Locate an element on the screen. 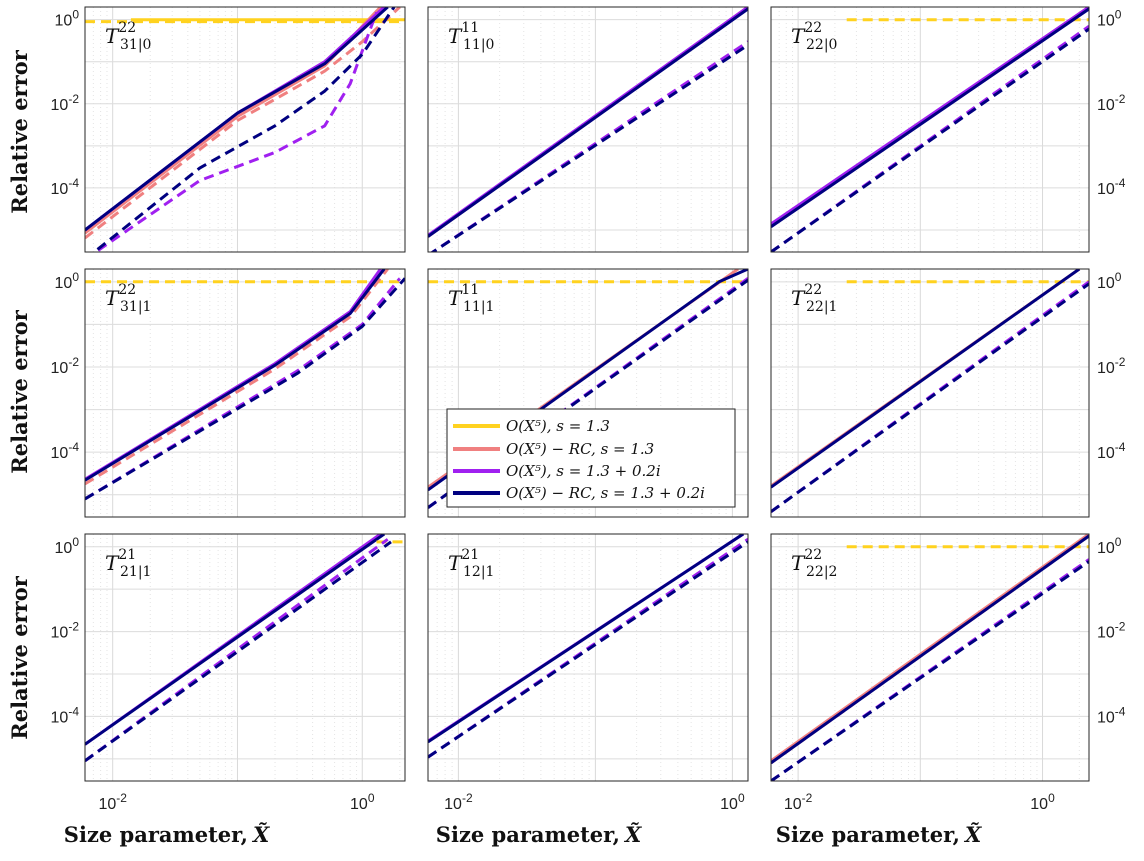 The height and width of the screenshot is (861, 1144). panel-3: 10⁰ 10⁻² 10⁻⁴ T22 22|0 is located at coordinates (948, 129).